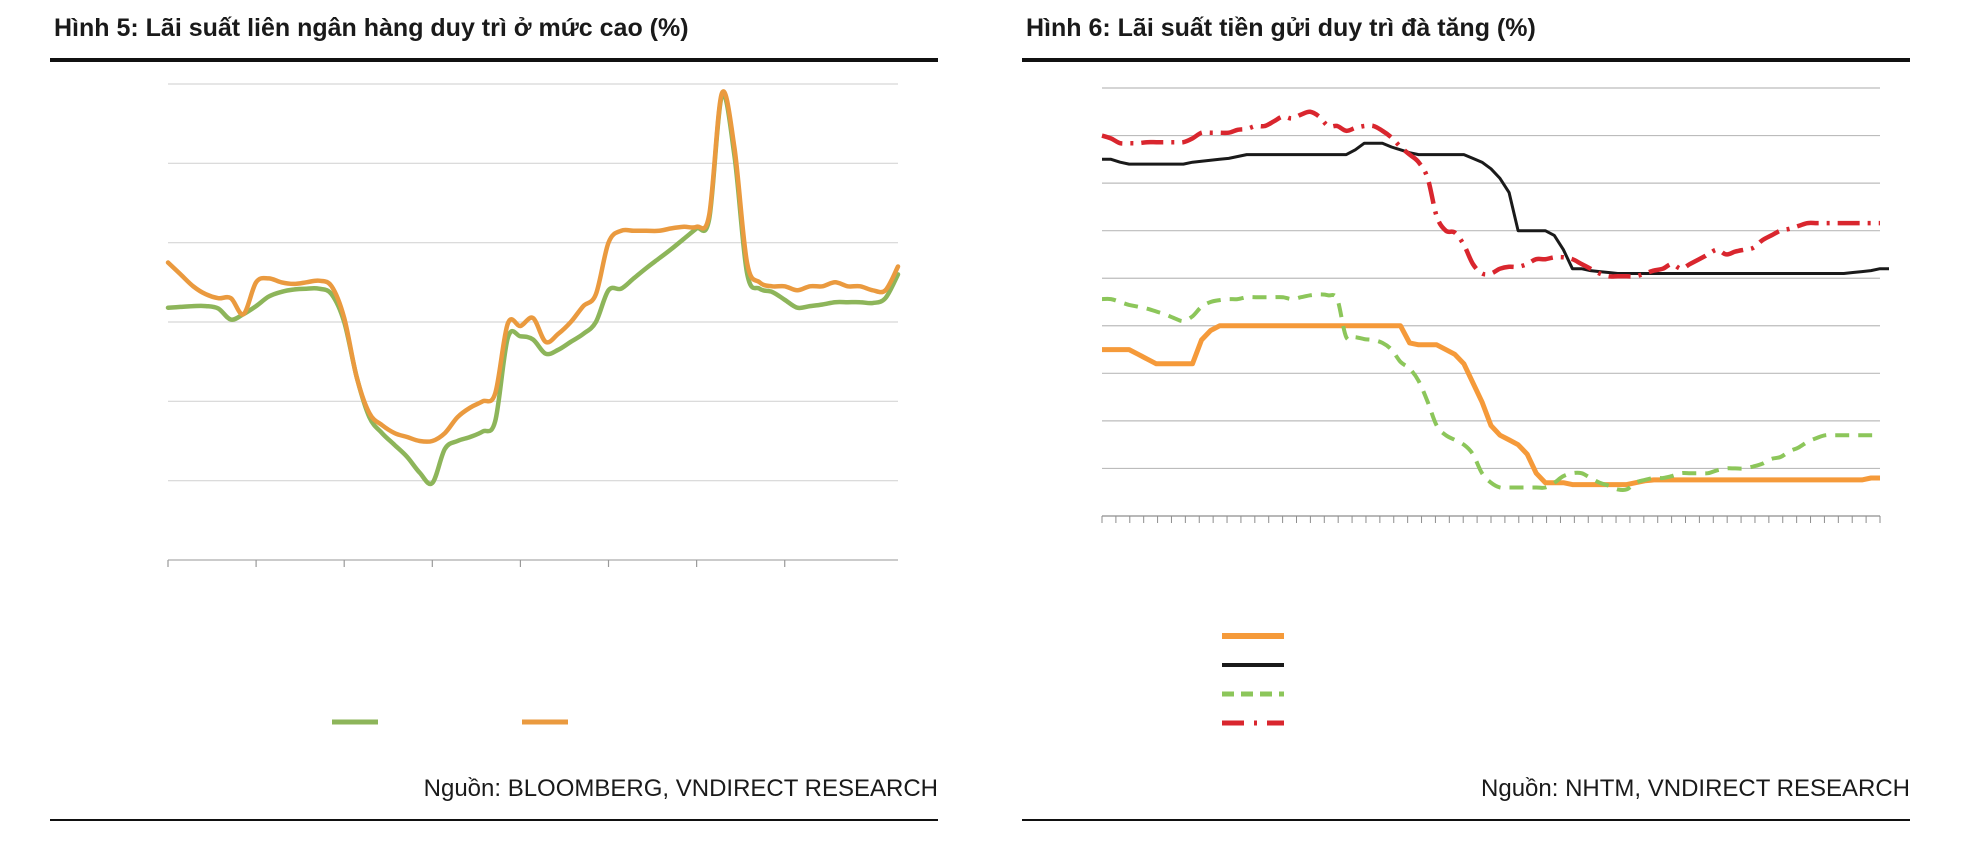 This screenshot has height=858, width=1972. What do you see at coordinates (494, 820) in the screenshot?
I see `figure-5-bottom-rule` at bounding box center [494, 820].